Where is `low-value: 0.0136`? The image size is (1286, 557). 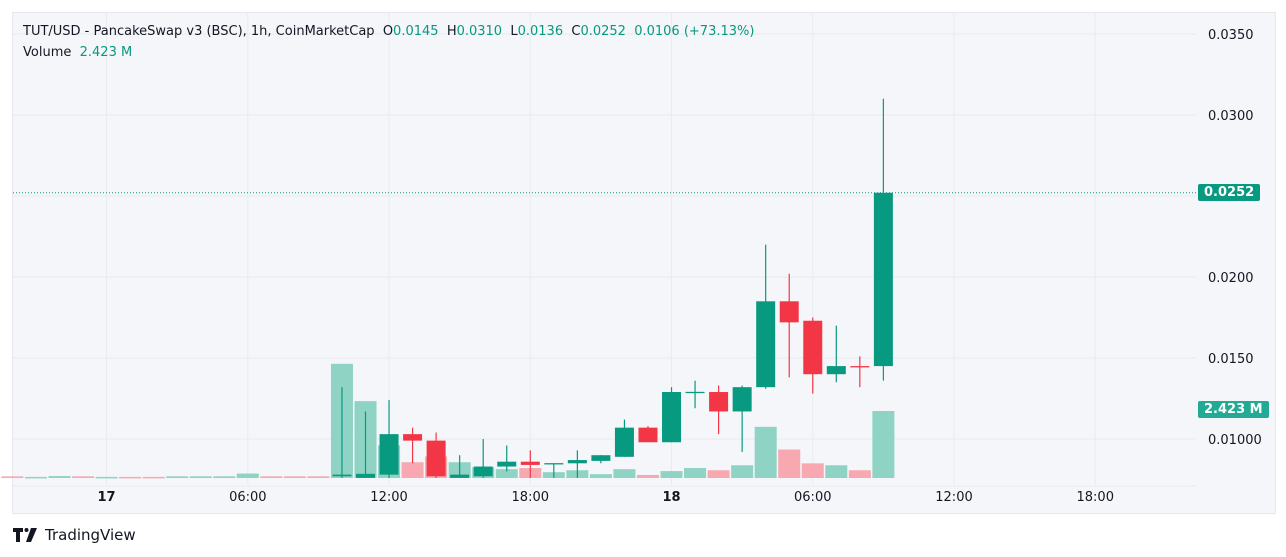 low-value: 0.0136 is located at coordinates (540, 31).